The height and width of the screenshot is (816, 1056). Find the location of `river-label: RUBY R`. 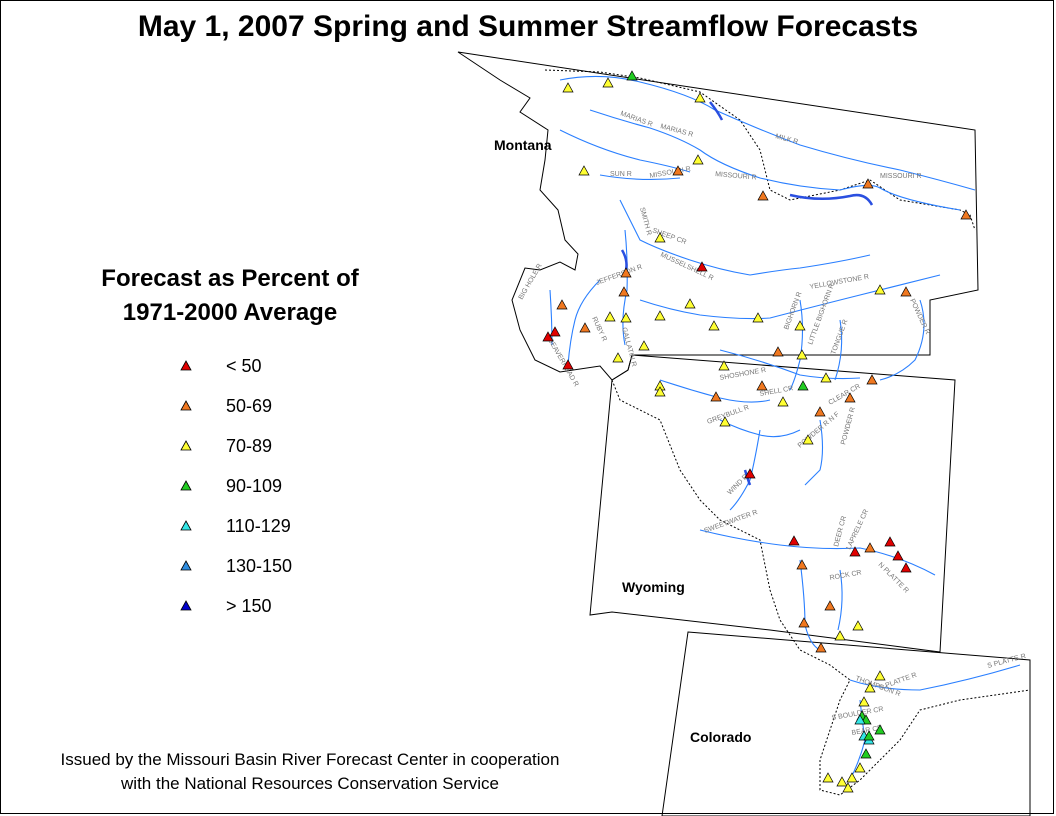

river-label: RUBY R is located at coordinates (598, 329).